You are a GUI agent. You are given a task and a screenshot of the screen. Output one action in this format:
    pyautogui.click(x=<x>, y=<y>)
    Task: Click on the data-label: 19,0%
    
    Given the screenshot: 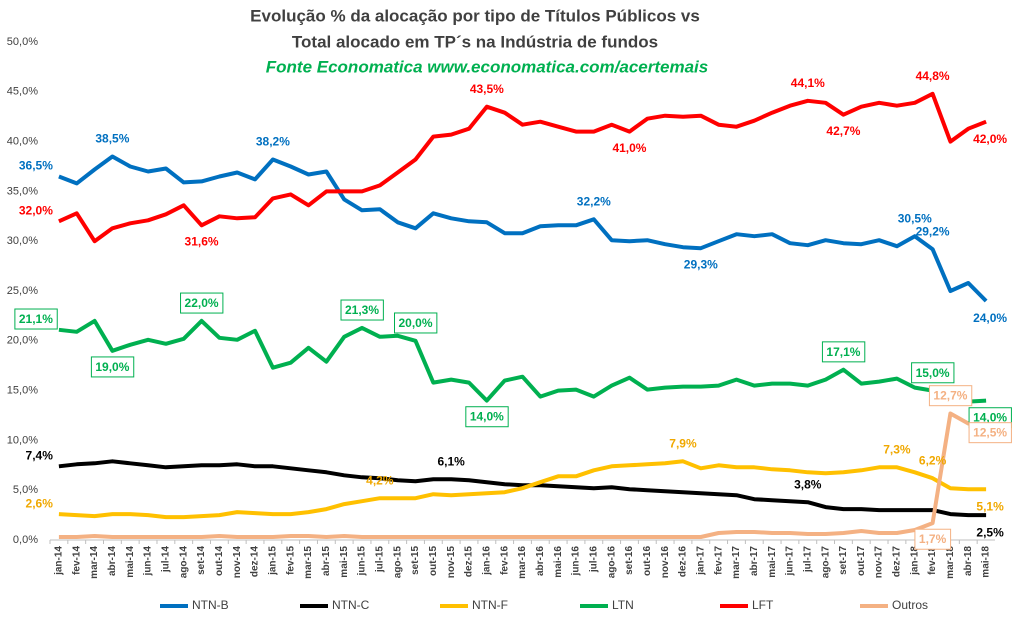 What is the action you would take?
    pyautogui.click(x=112, y=367)
    